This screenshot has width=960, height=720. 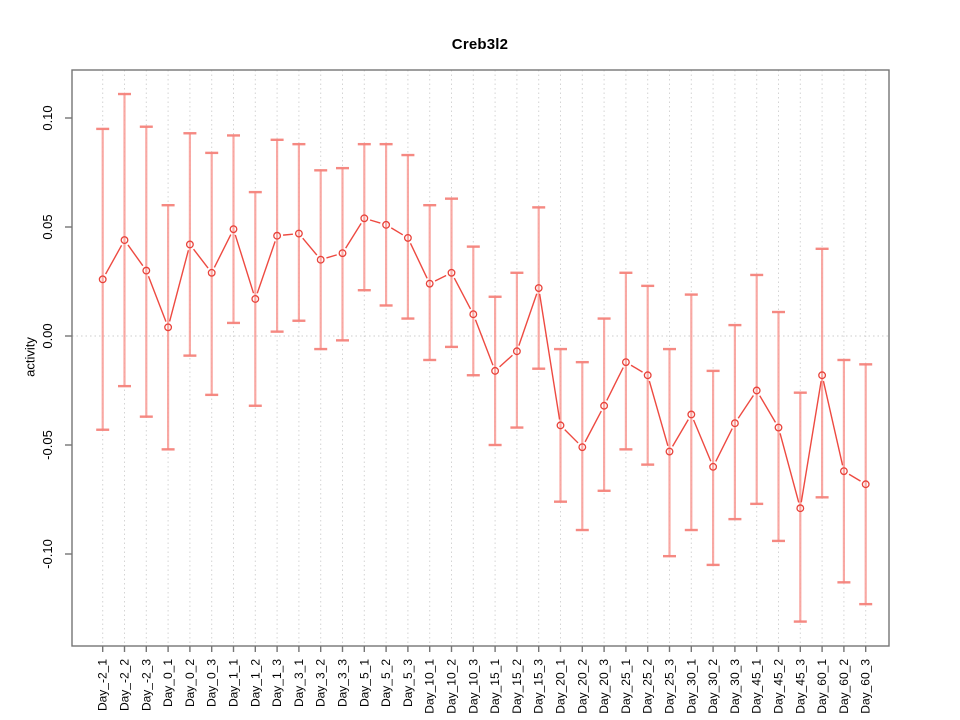 What do you see at coordinates (47, 117) in the screenshot?
I see `y-tick-label: 0.10` at bounding box center [47, 117].